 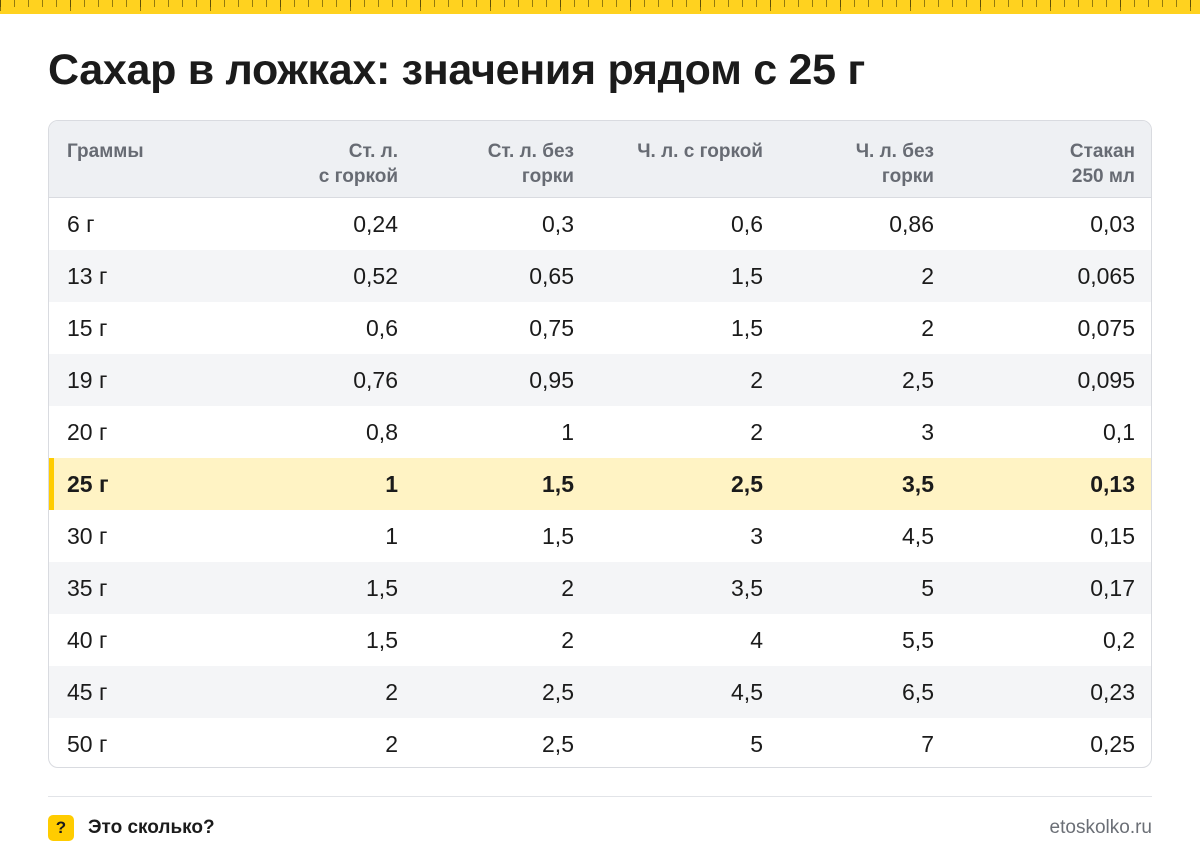 I want to click on table-row: 40 г 1,5 2 4 5,5 0,2, so click(x=600, y=640).